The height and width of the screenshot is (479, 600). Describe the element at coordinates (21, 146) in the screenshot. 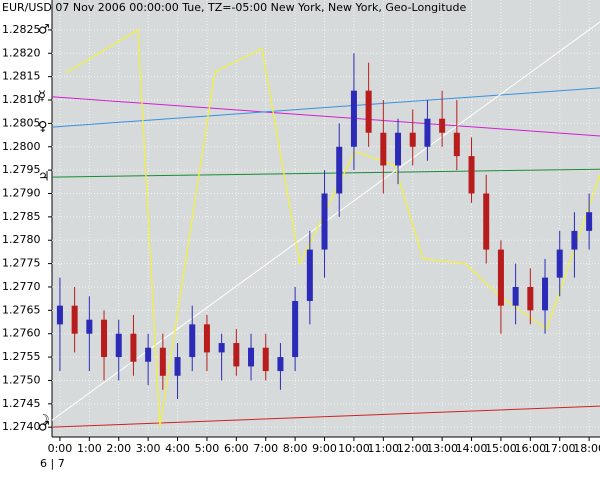

I see `y-tick-label: 1.2800` at that location.